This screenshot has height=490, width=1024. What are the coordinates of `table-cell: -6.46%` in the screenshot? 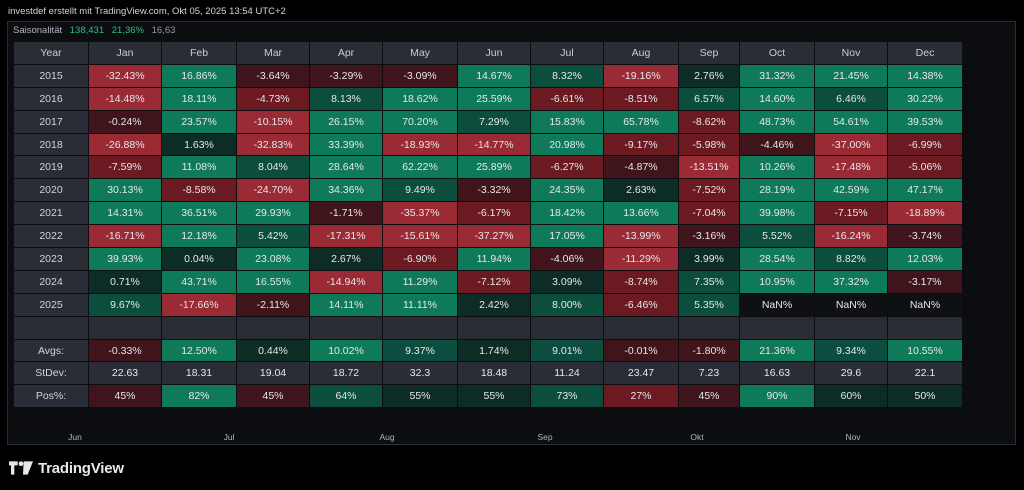 It's located at (641, 304).